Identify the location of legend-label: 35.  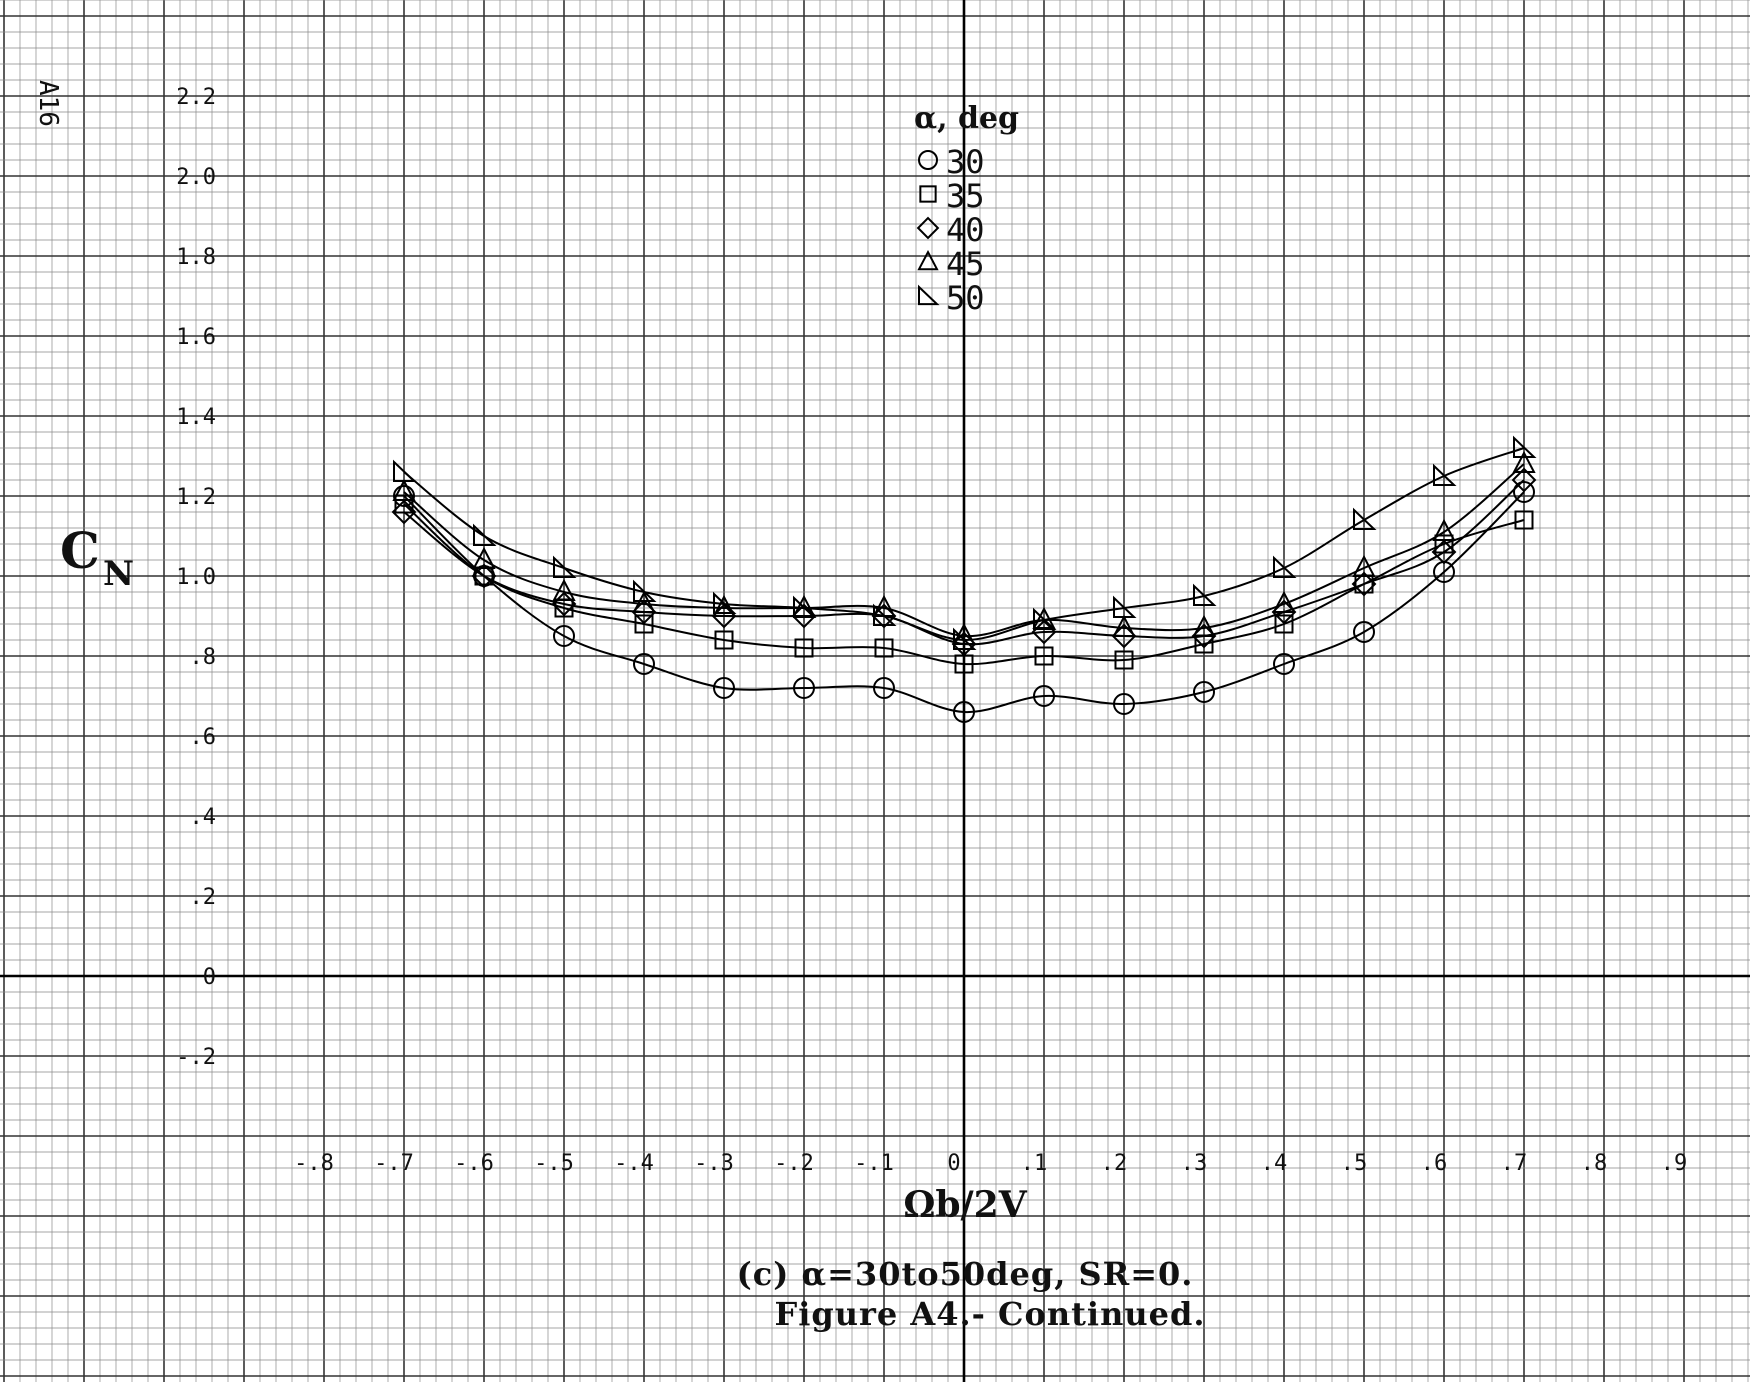
(965, 196).